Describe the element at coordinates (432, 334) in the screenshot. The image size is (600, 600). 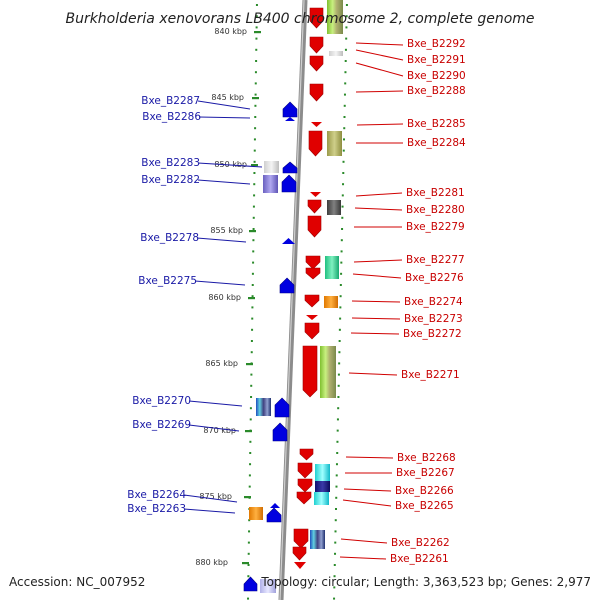
I see `forward-gene-label: Bxe_B2272` at that location.